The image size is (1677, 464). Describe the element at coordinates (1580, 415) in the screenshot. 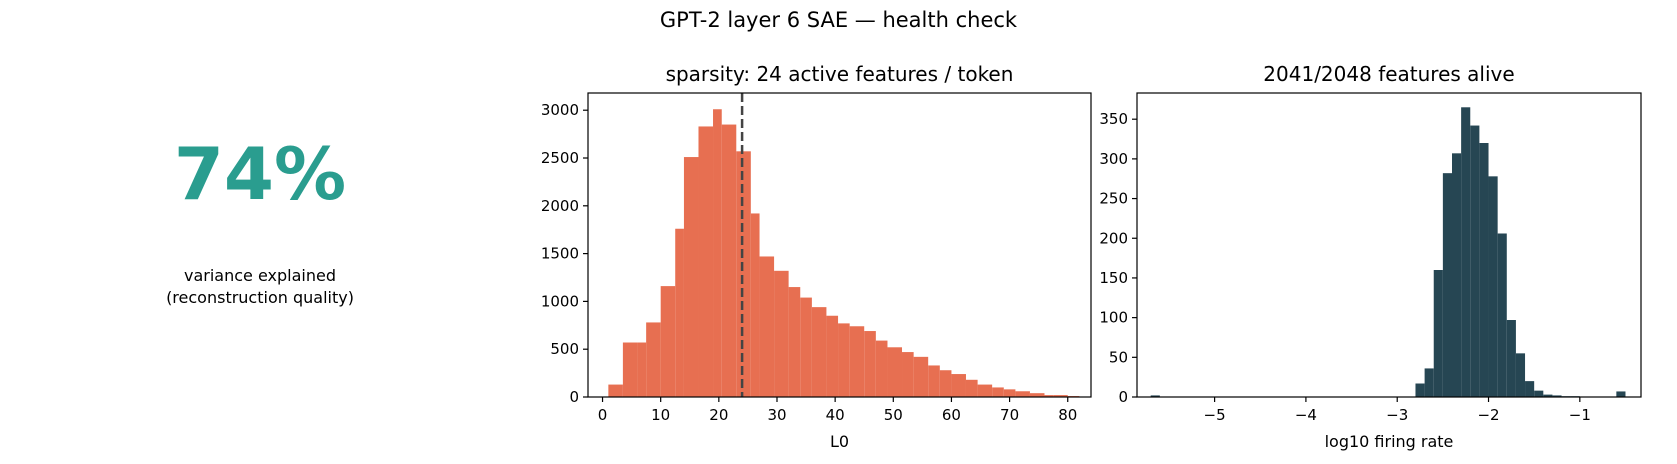

I see `chart-2-x-tick-label: −1` at that location.